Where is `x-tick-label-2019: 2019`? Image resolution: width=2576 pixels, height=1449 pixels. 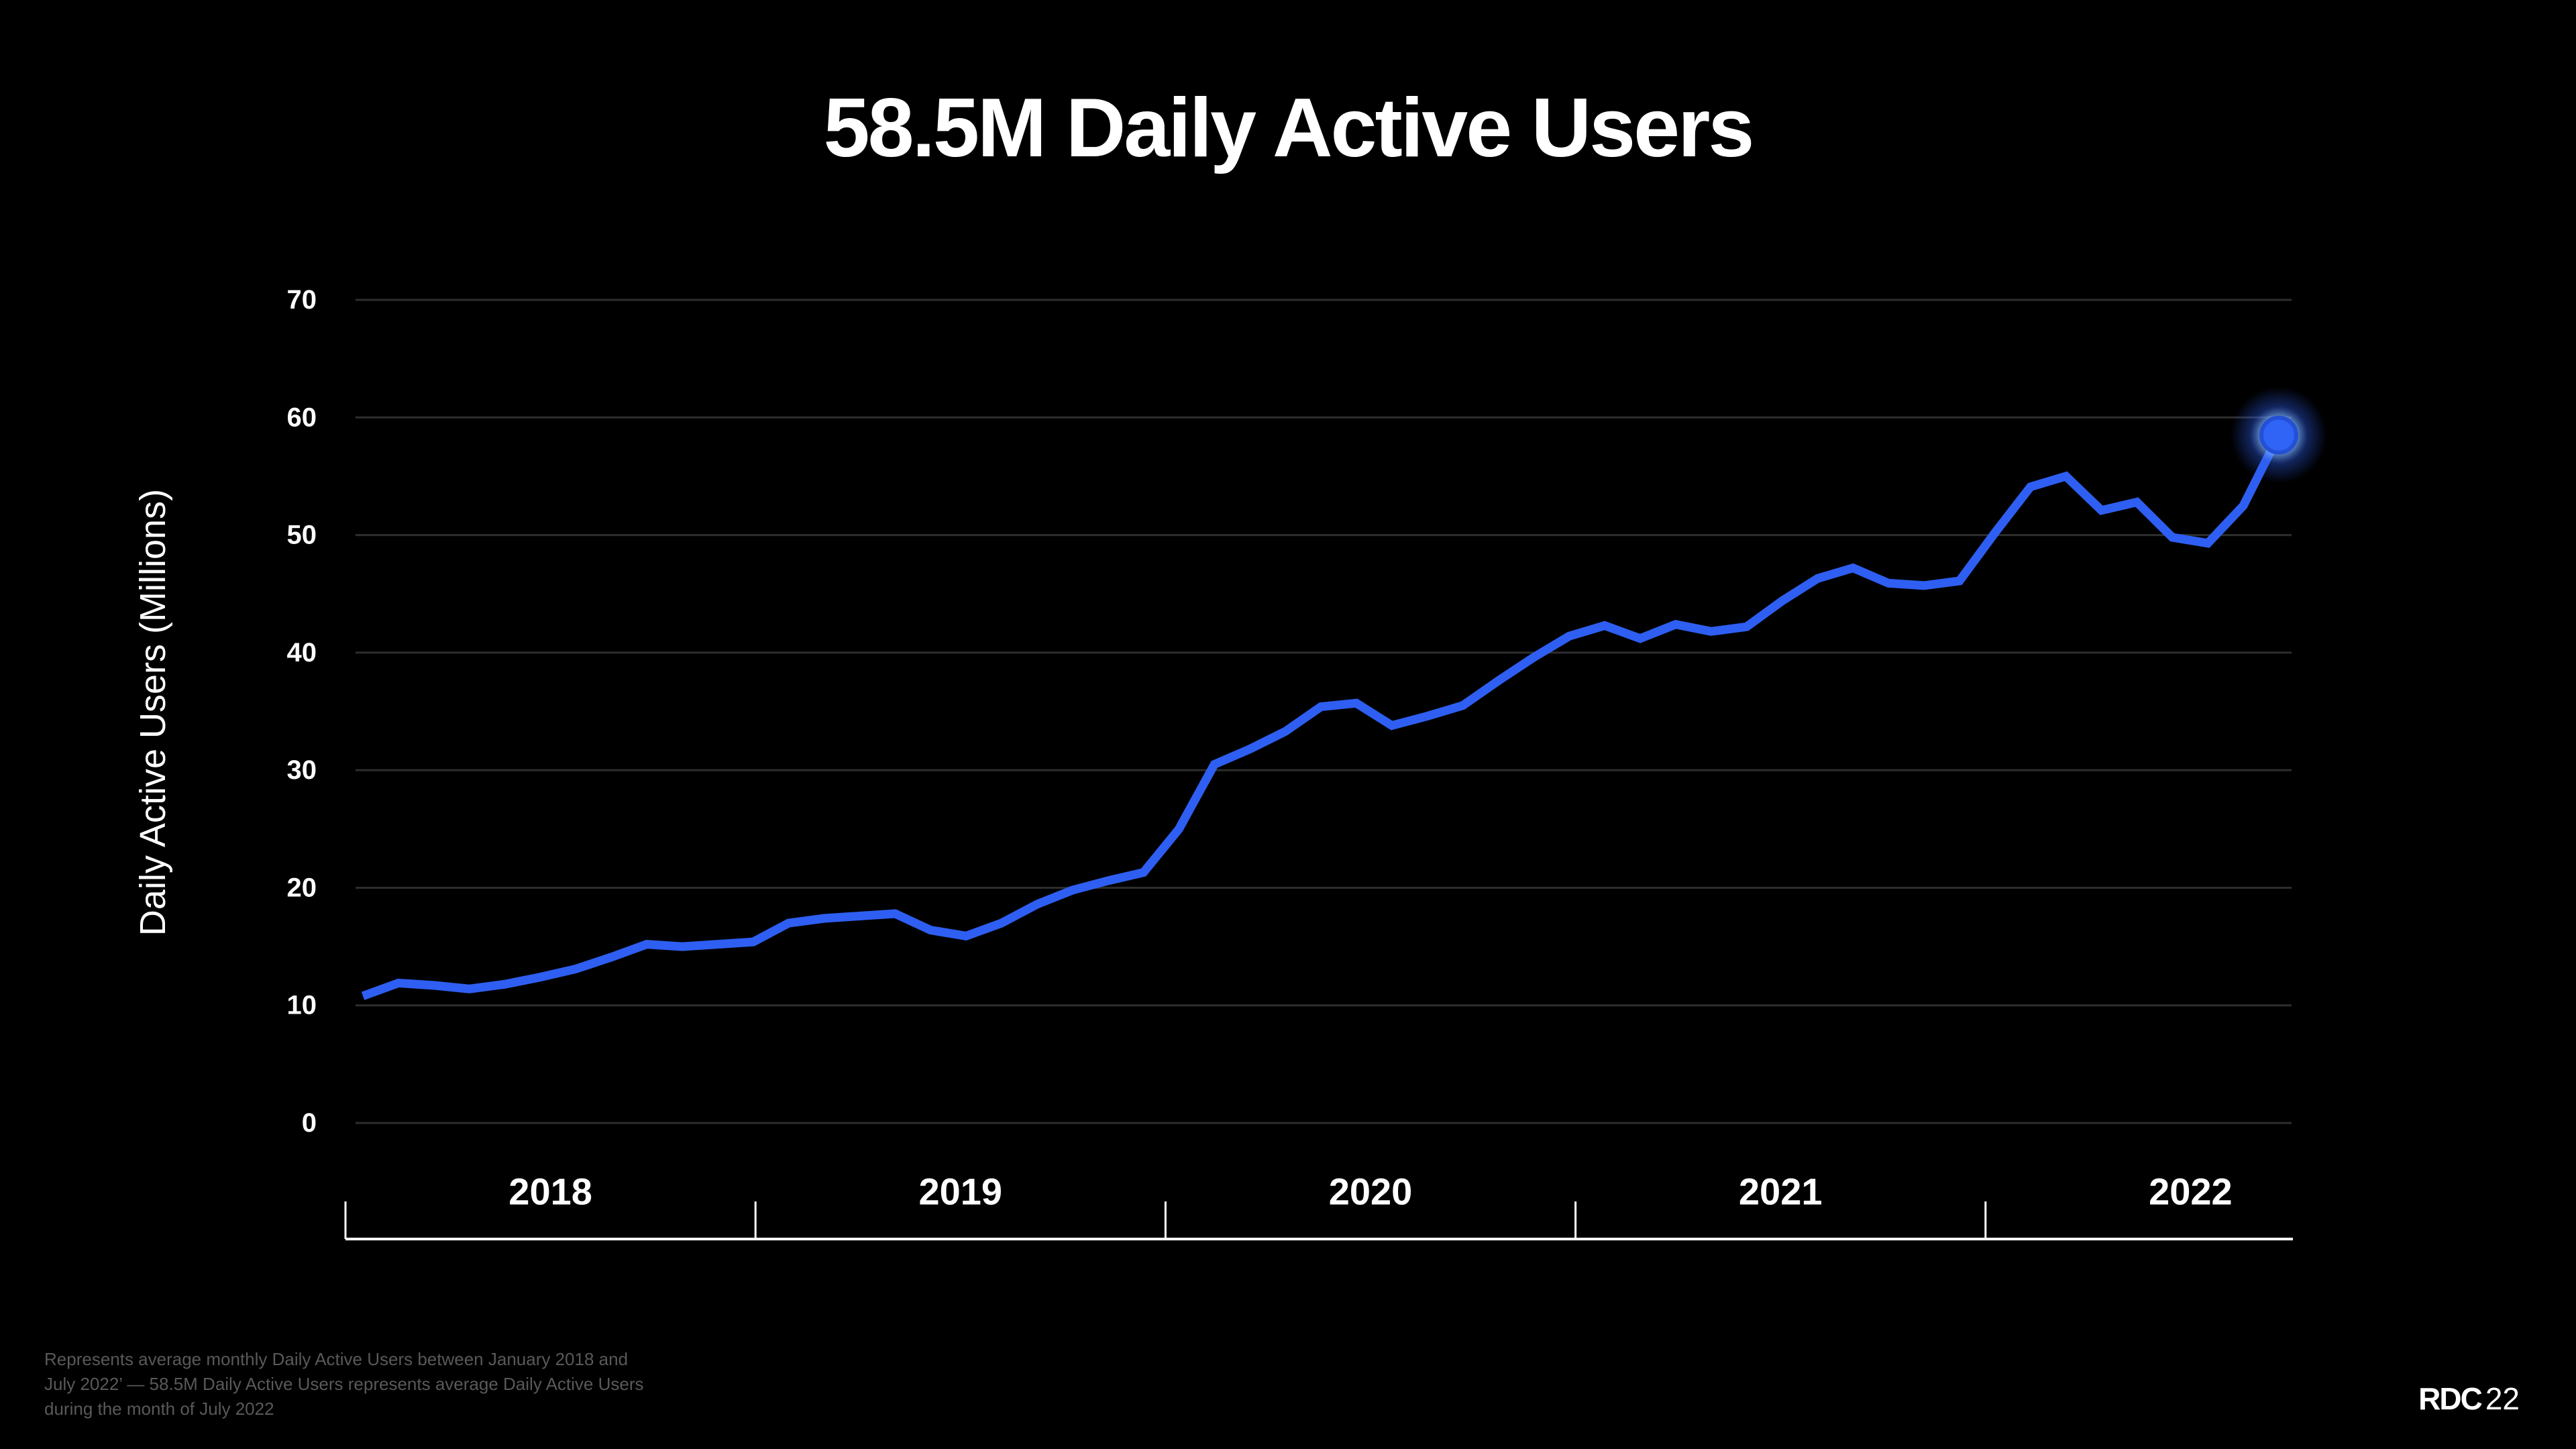
x-tick-label-2019: 2019 is located at coordinates (961, 1192).